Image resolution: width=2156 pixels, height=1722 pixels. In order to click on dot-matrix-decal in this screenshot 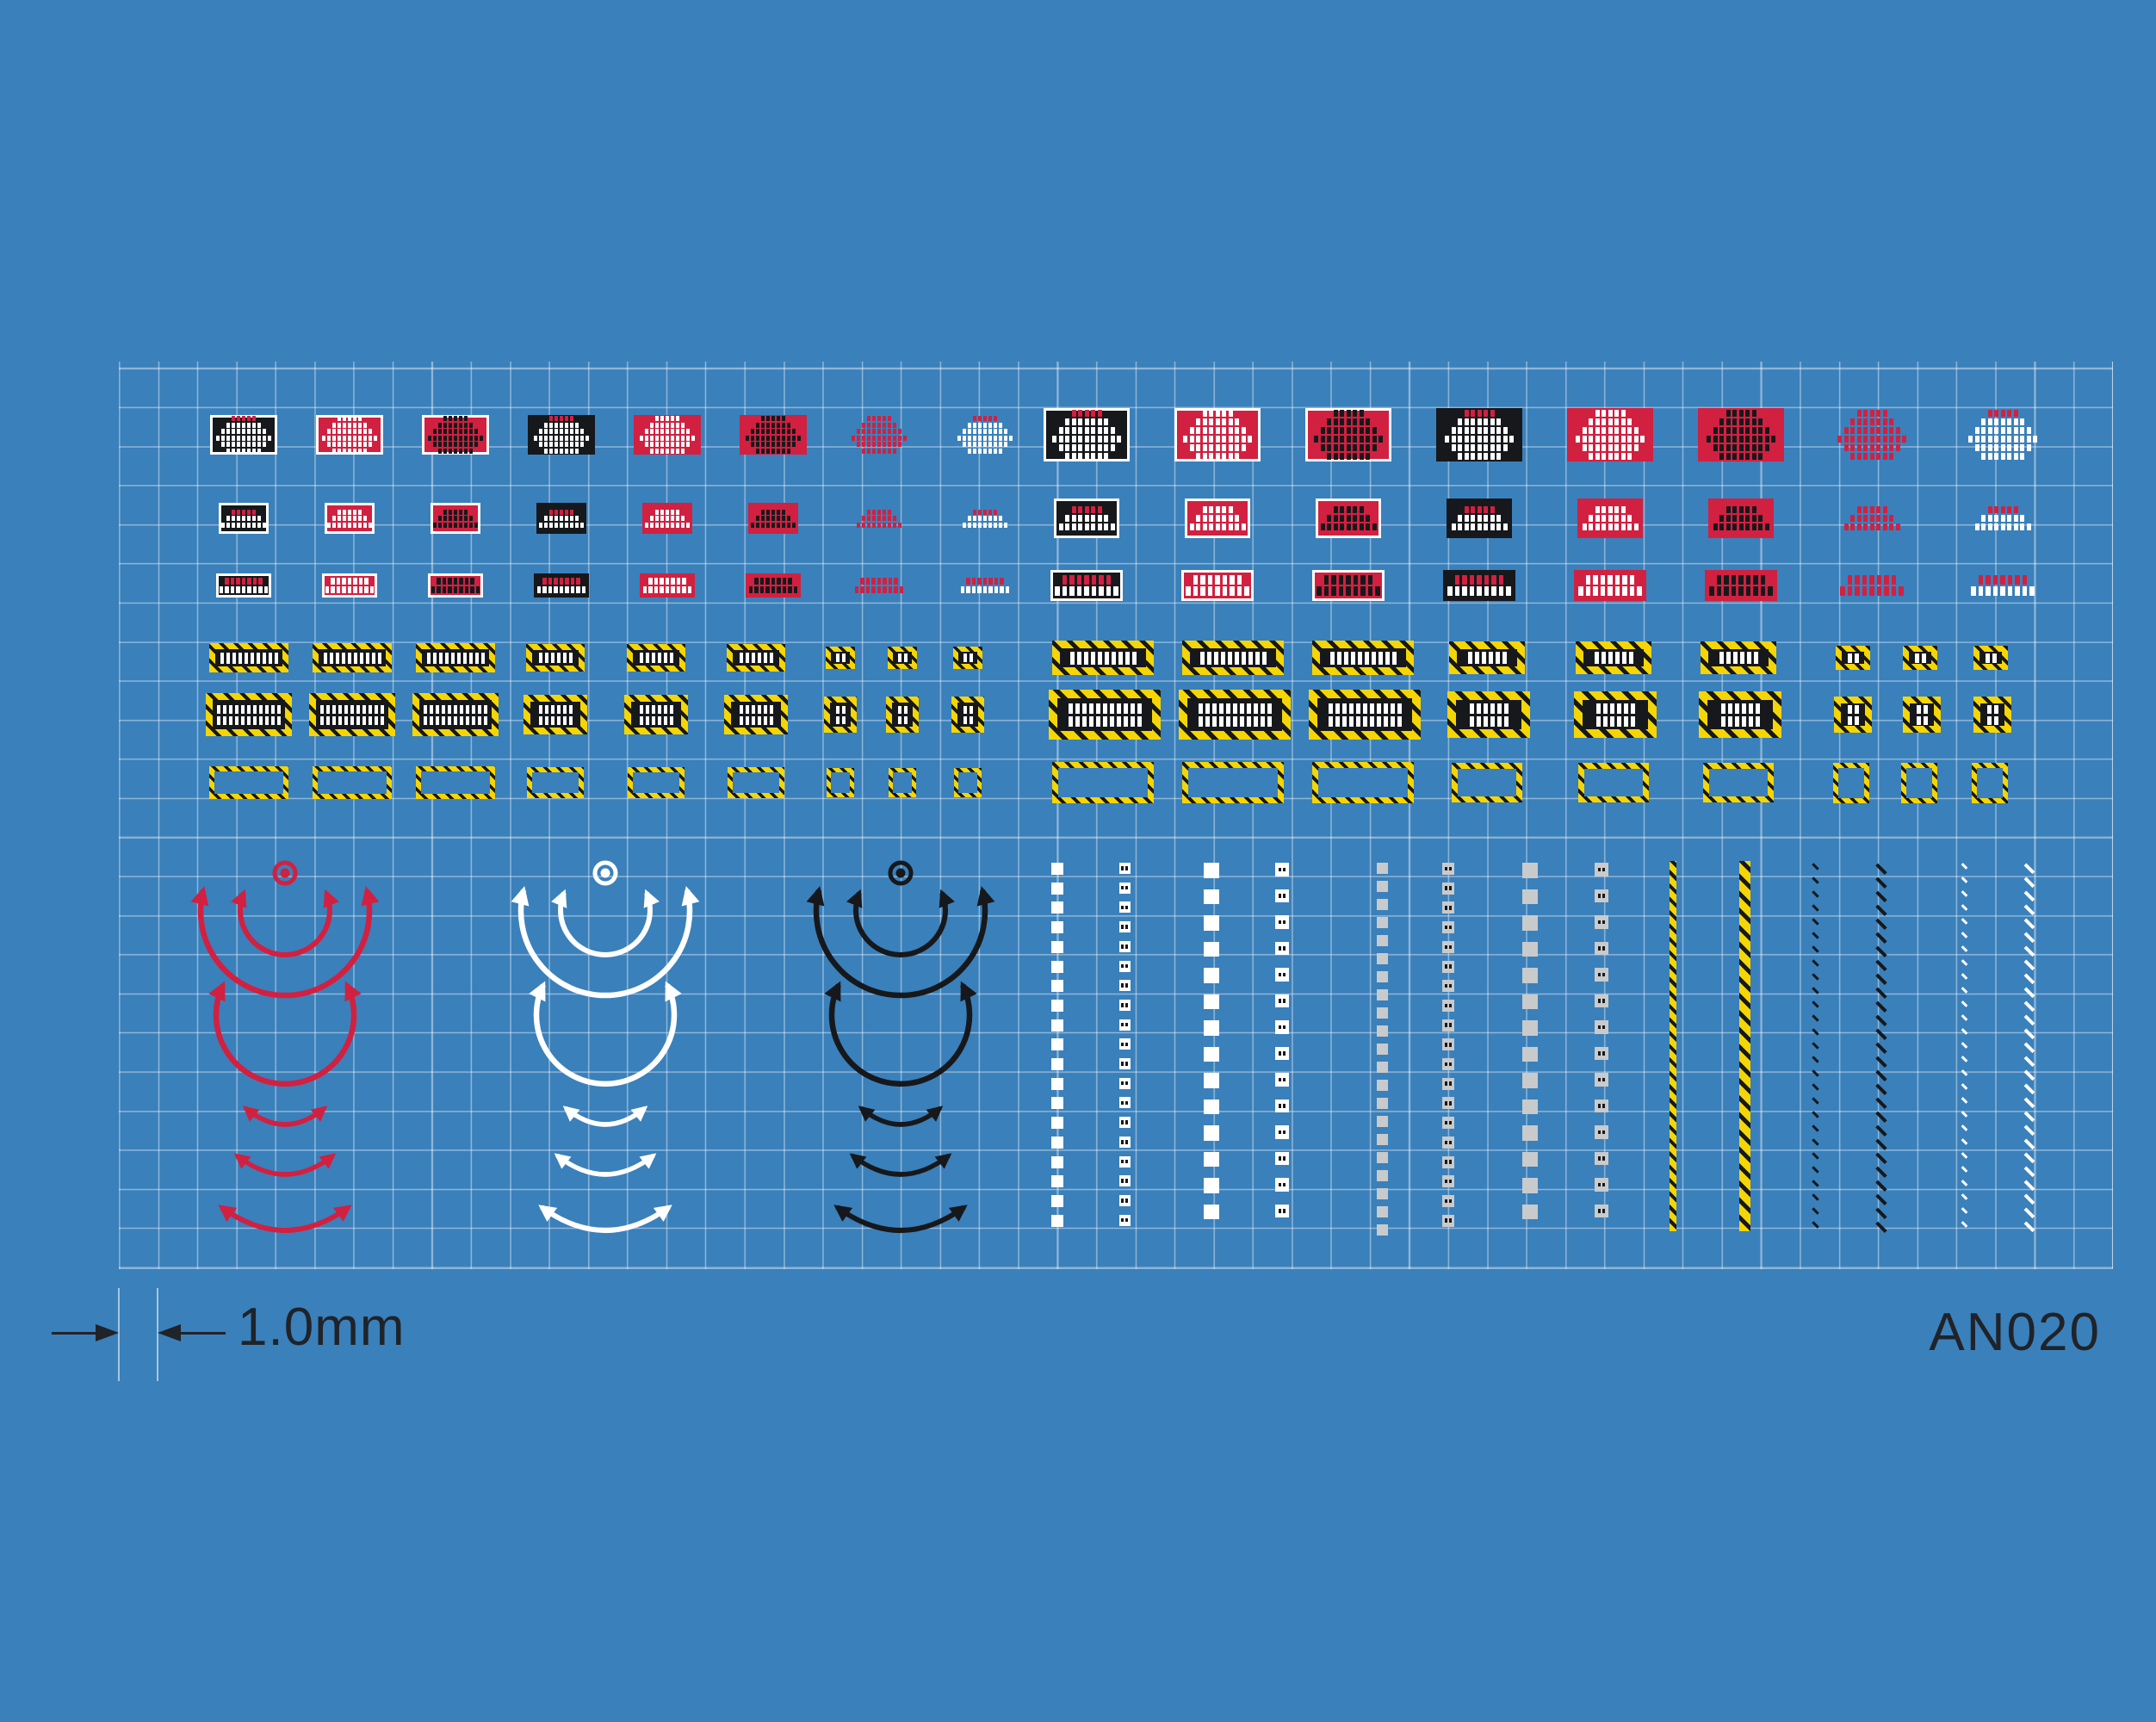, I will do `click(1610, 434)`.